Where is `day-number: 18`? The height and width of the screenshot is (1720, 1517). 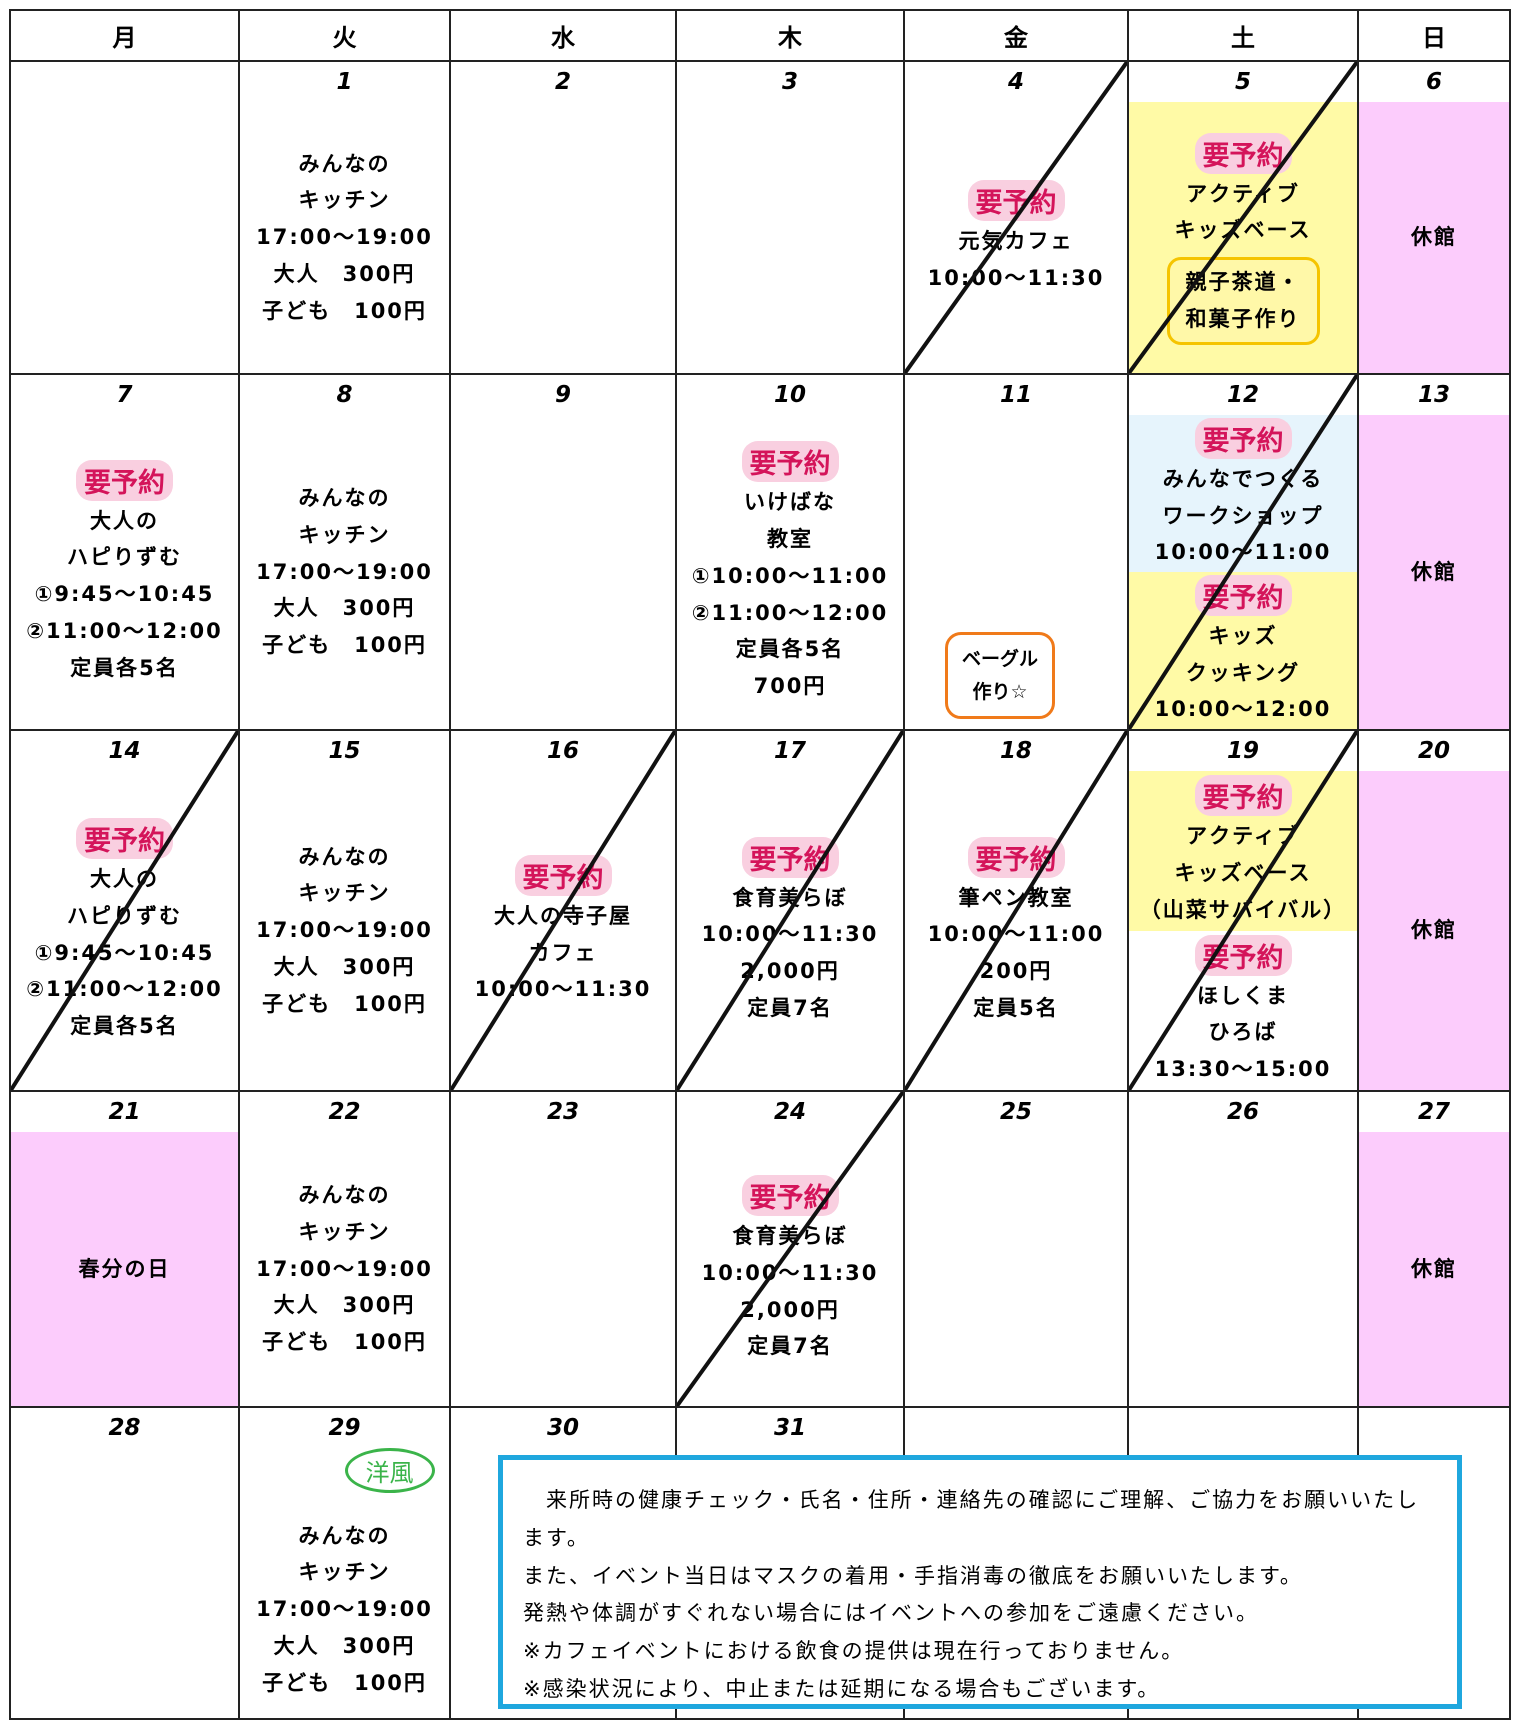
day-number: 18 is located at coordinates (1015, 751).